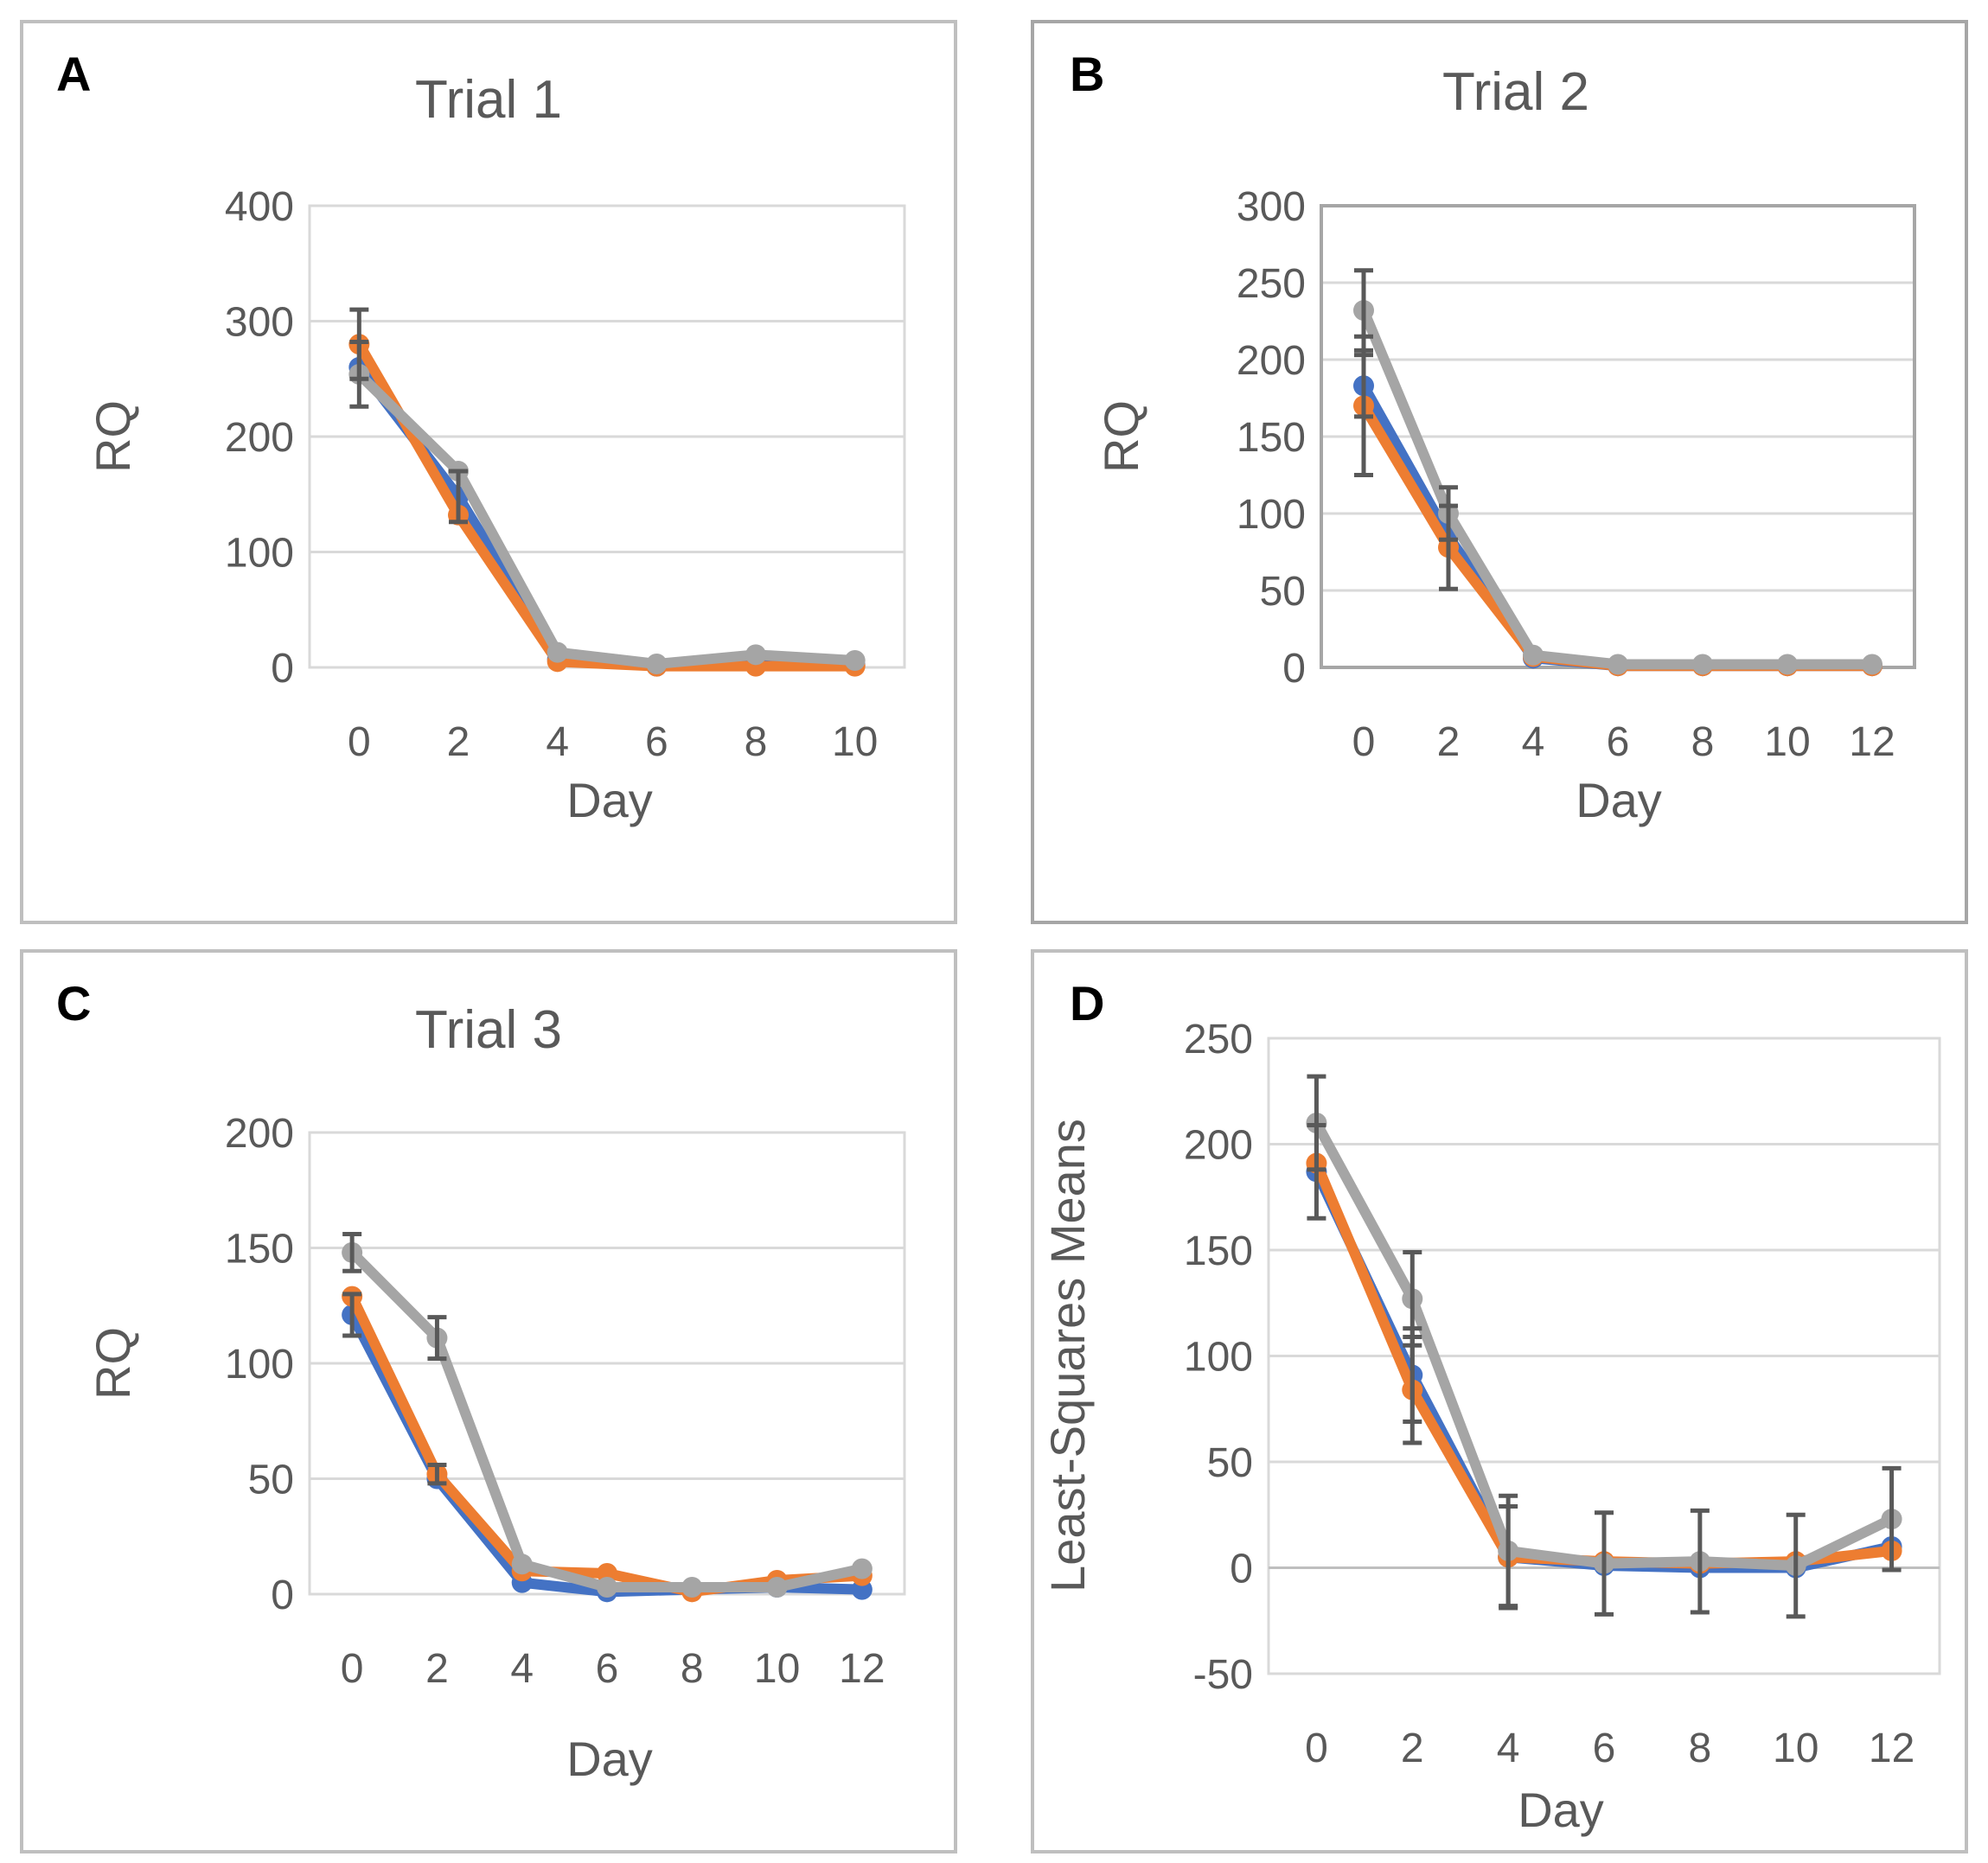 The height and width of the screenshot is (1863, 1988). Describe the element at coordinates (259, 438) in the screenshot. I see `panel-a-y-tick-label: 200` at that location.